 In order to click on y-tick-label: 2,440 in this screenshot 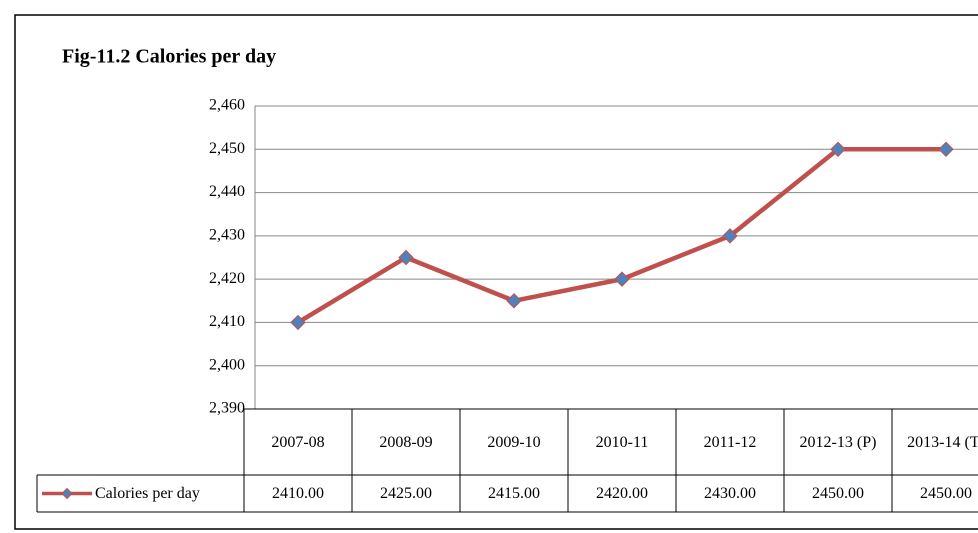, I will do `click(227, 191)`.